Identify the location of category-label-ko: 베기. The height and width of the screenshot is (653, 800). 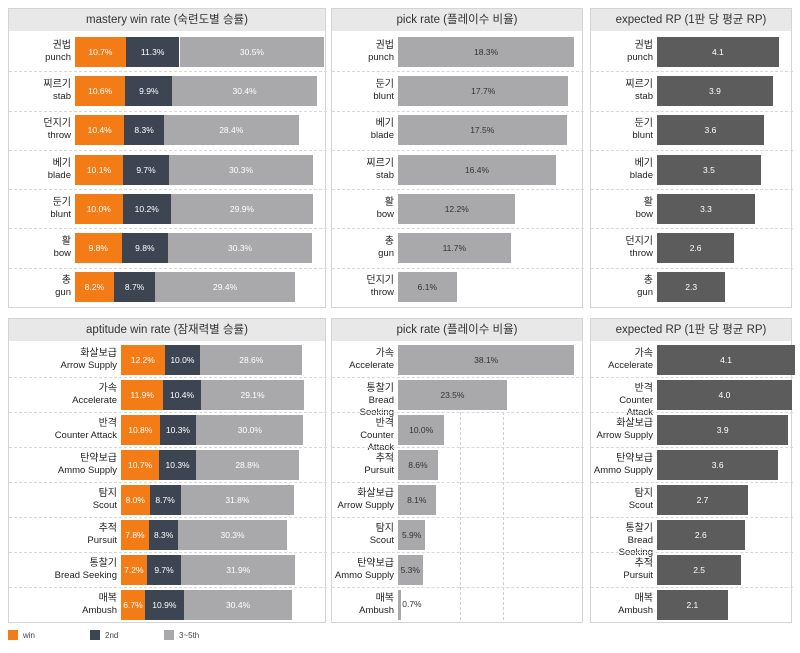
(384, 124).